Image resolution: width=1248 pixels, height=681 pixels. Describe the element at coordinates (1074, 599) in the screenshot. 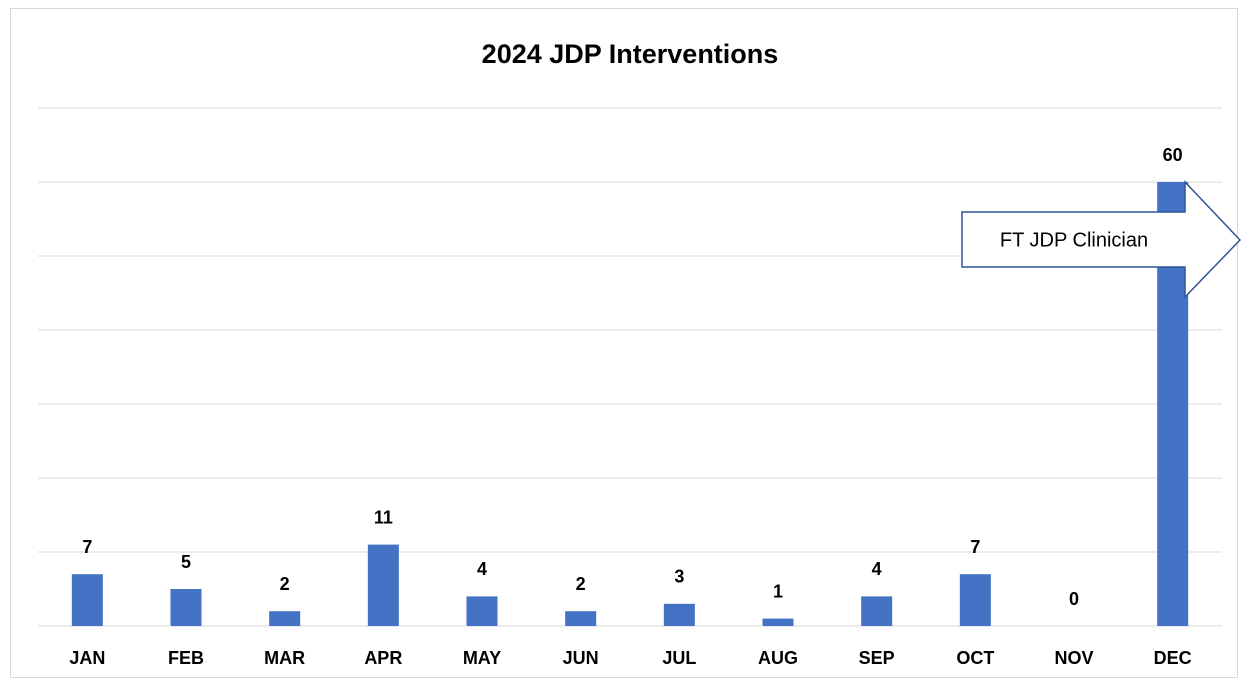

I see `data-label: 0` at that location.